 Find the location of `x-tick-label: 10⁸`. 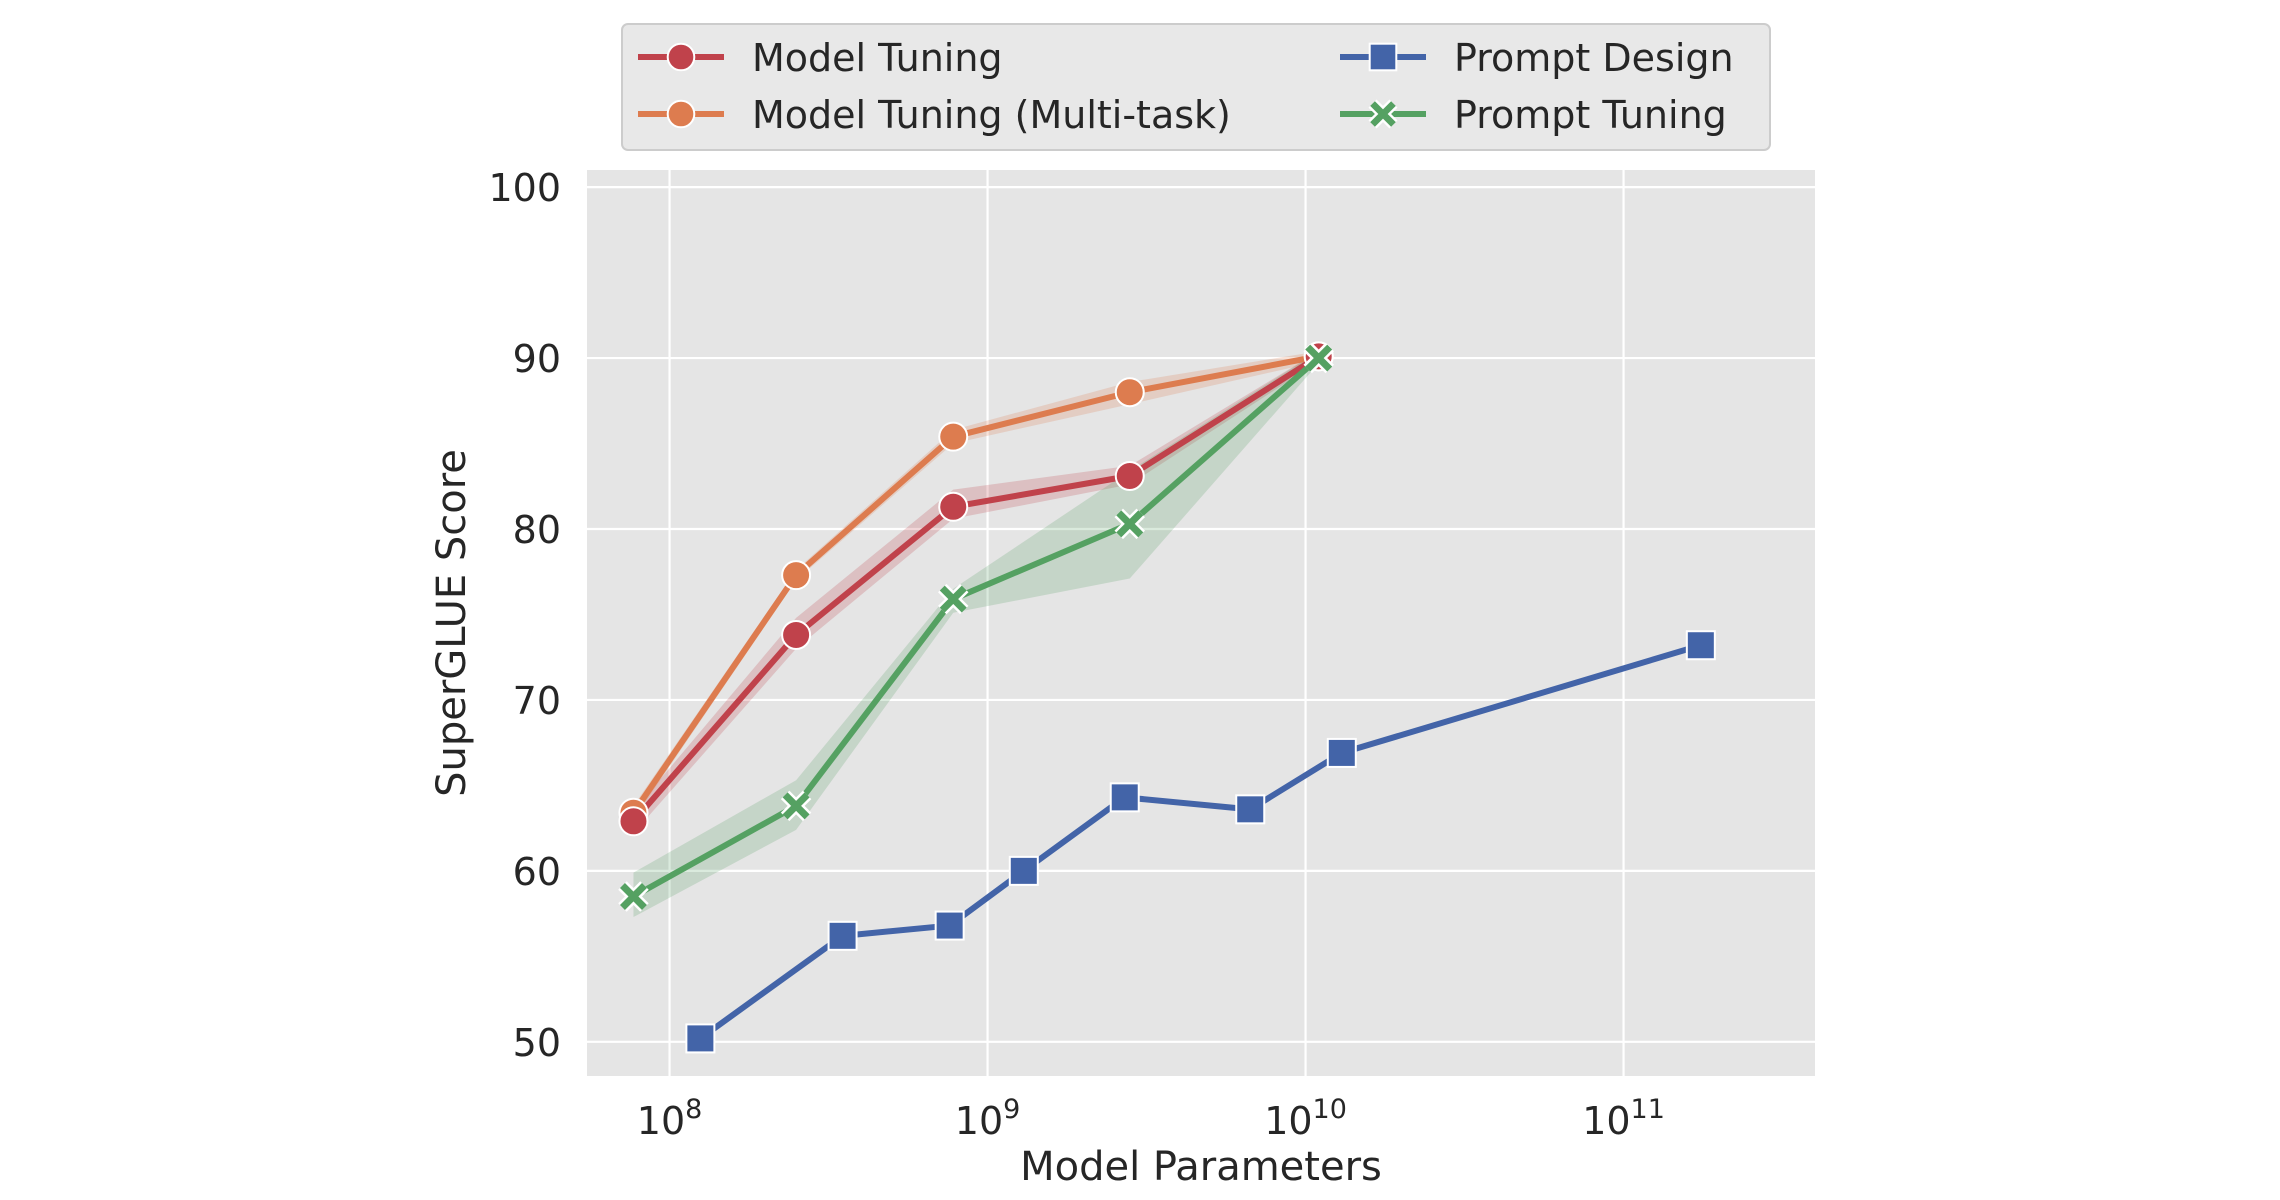

x-tick-label: 10⁸ is located at coordinates (670, 1118).